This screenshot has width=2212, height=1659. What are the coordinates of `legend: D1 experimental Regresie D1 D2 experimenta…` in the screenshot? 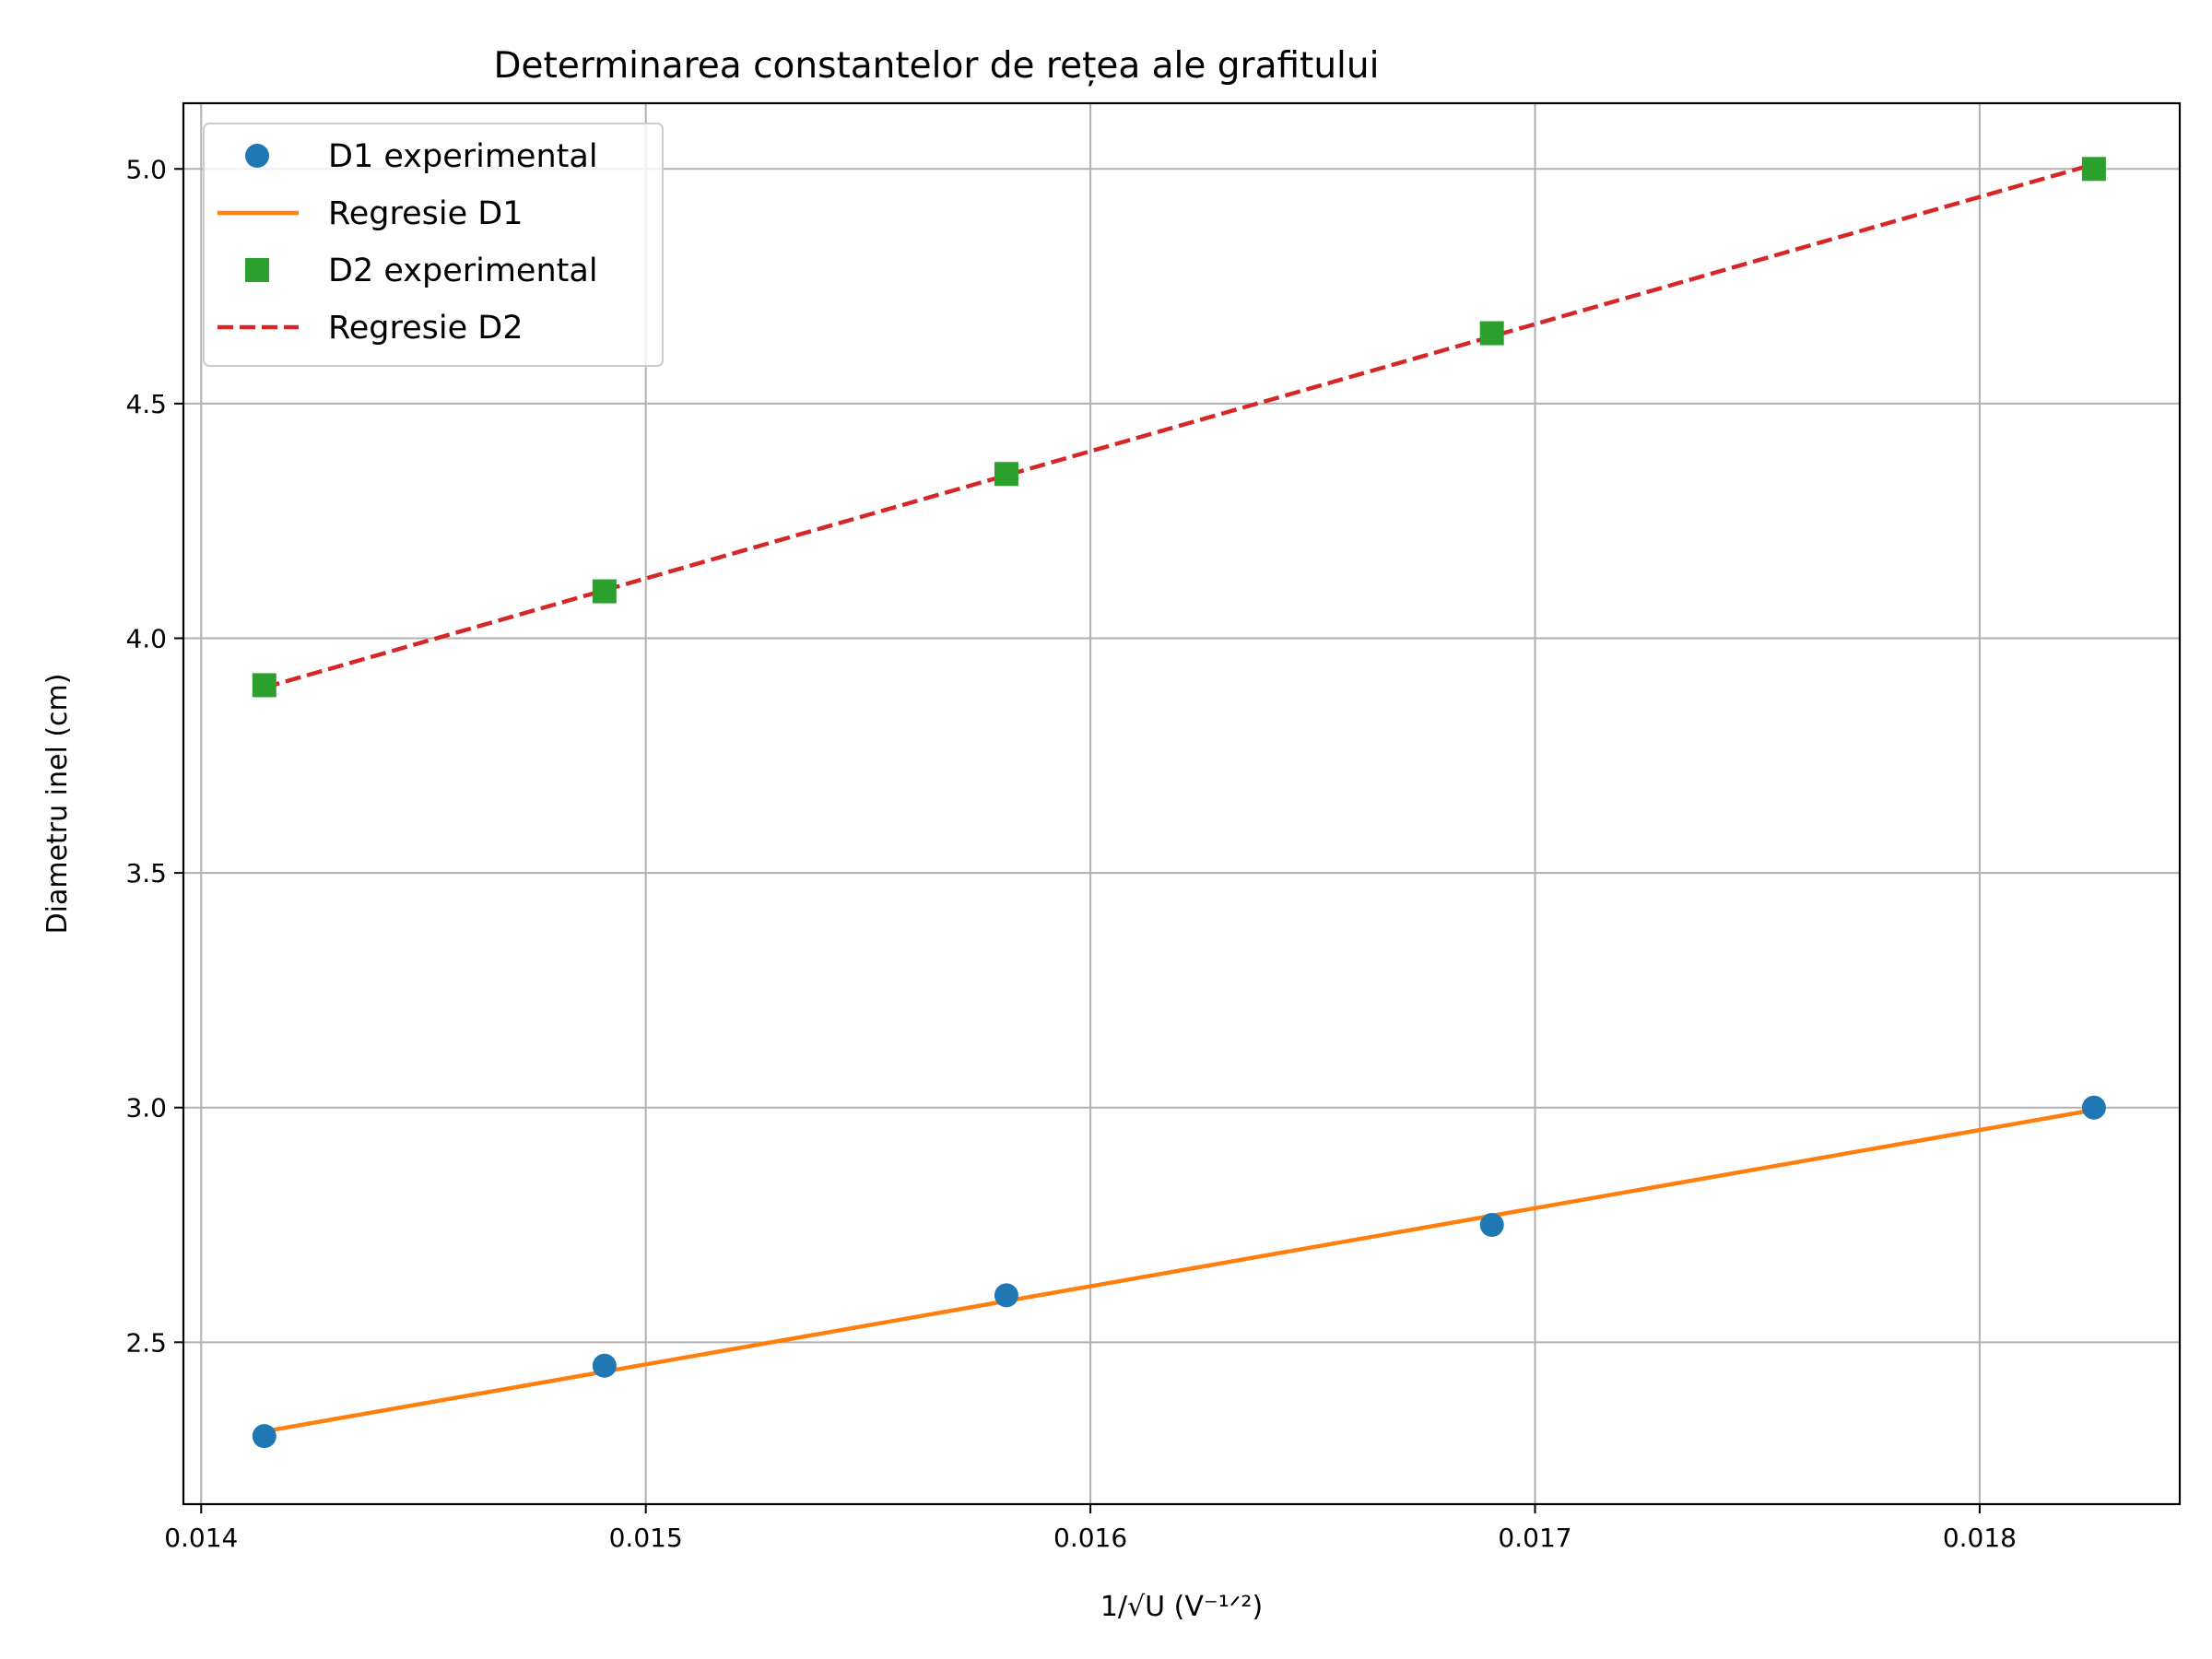 It's located at (433, 245).